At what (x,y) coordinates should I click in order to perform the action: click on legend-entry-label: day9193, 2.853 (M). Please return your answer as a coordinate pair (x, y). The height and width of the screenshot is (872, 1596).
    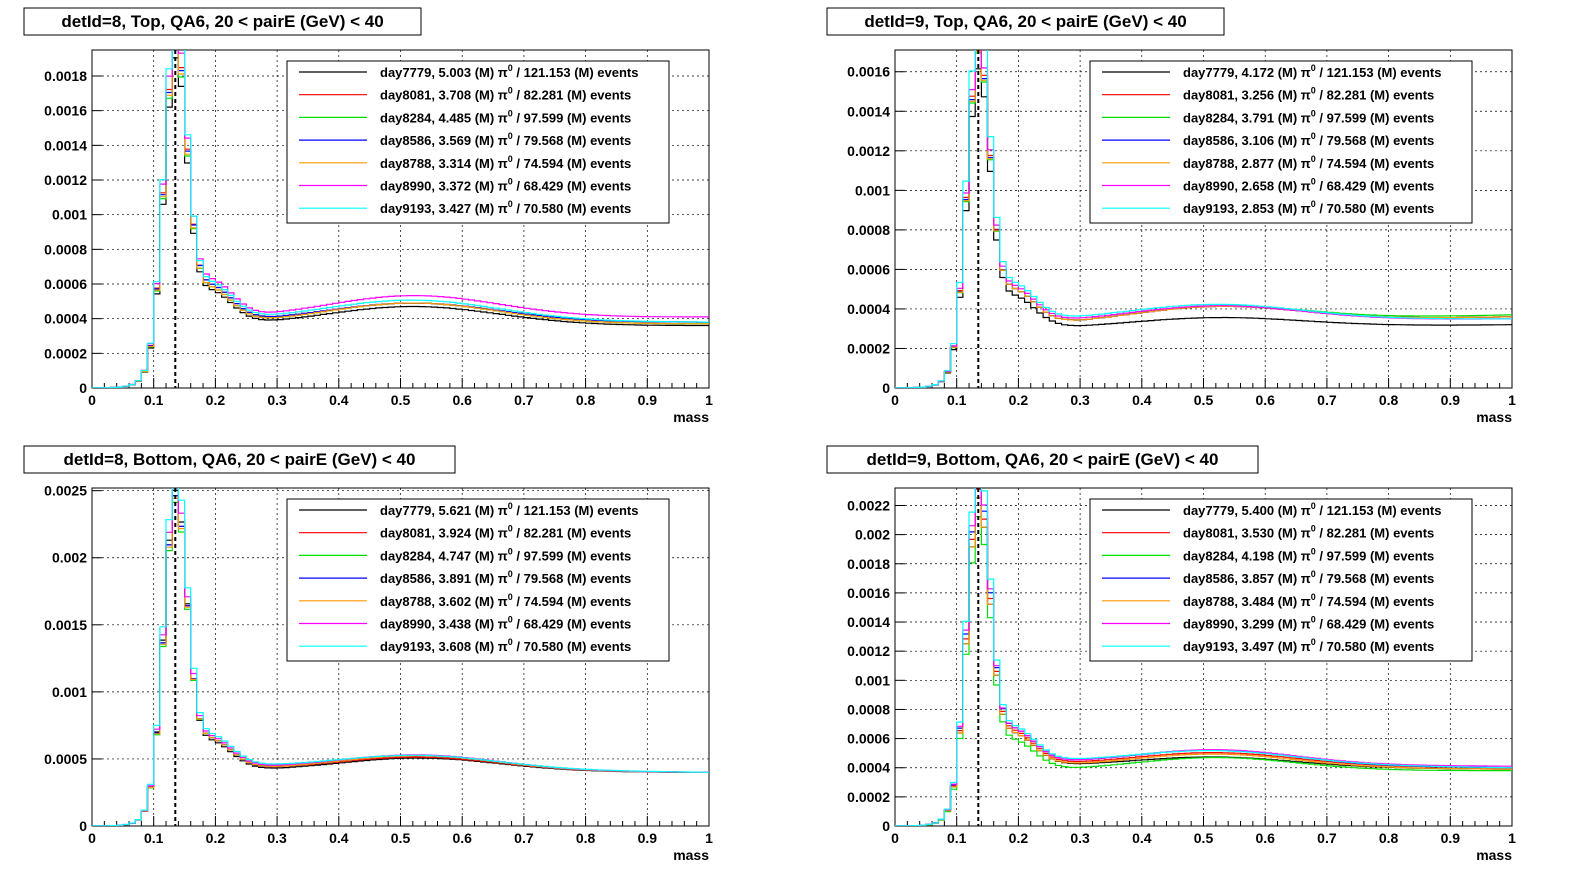
    Looking at the image, I should click on (1242, 208).